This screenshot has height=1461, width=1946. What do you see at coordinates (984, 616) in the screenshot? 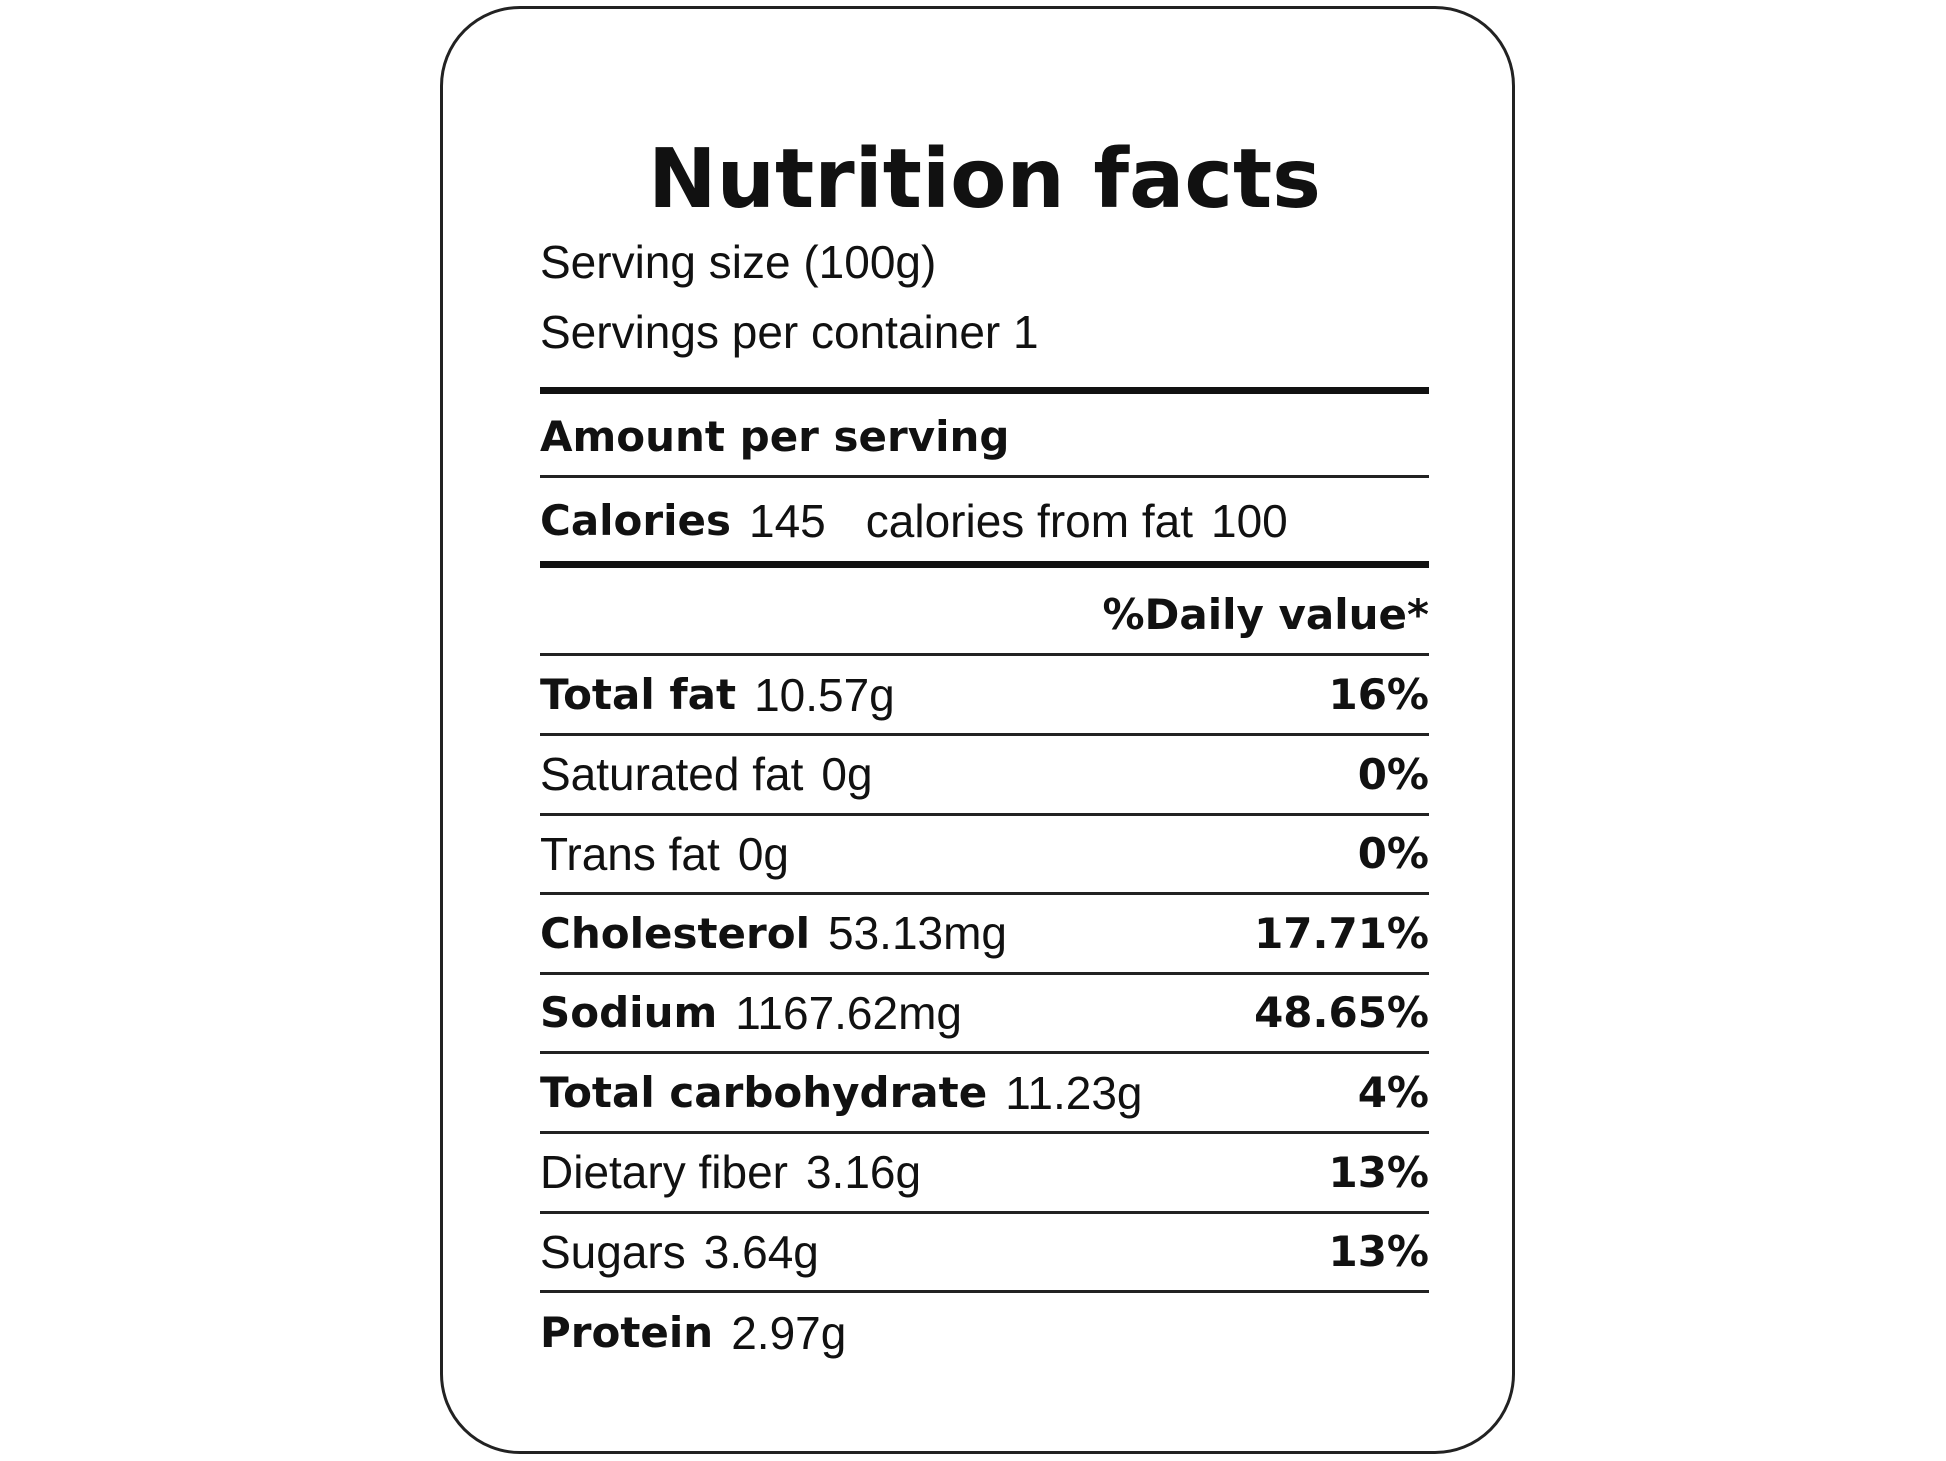
I see `daily-value-row: %Daily value*` at bounding box center [984, 616].